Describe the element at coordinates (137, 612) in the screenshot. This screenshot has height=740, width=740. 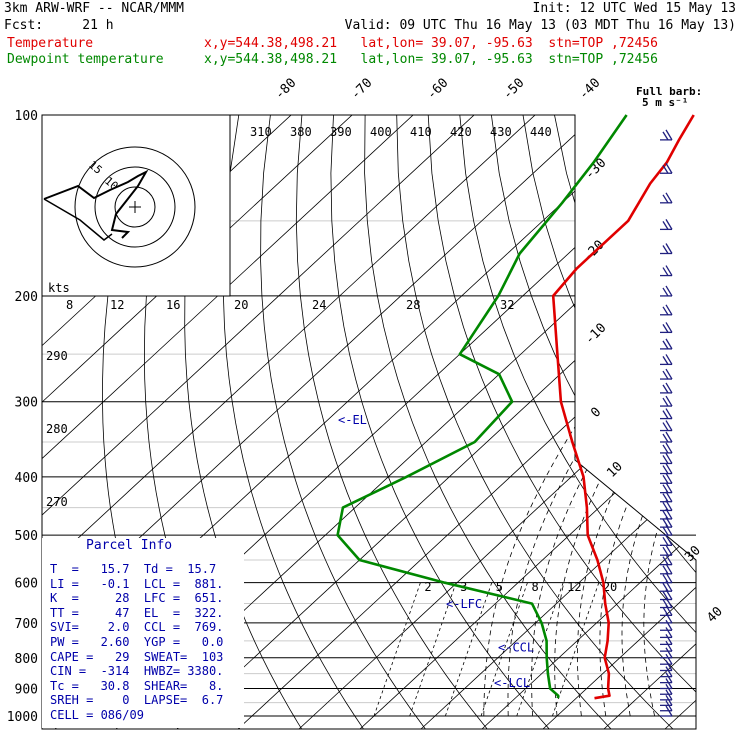
I see `parcel-info-row: TT = 47 EL = 322.` at that location.